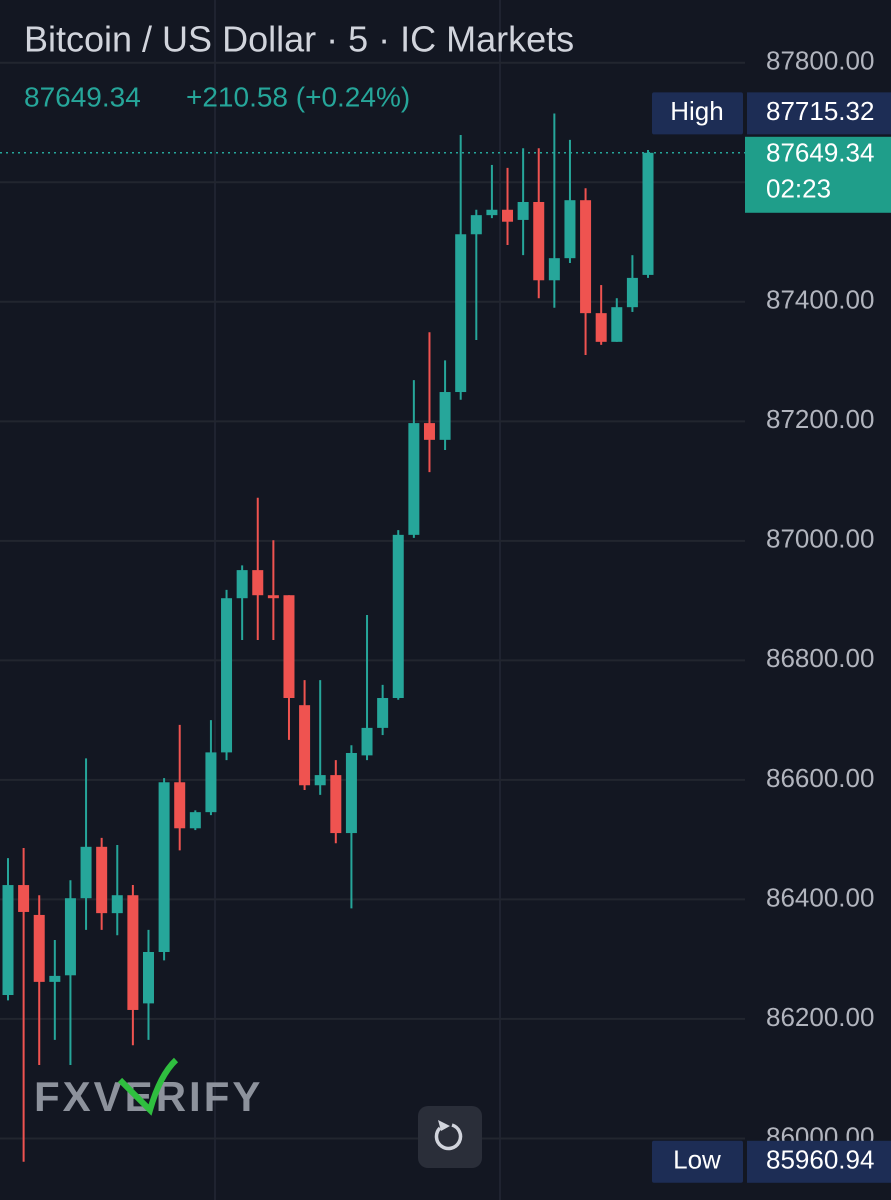 Image resolution: width=891 pixels, height=1200 pixels. I want to click on y-tick-label: 87000.00, so click(820, 539).